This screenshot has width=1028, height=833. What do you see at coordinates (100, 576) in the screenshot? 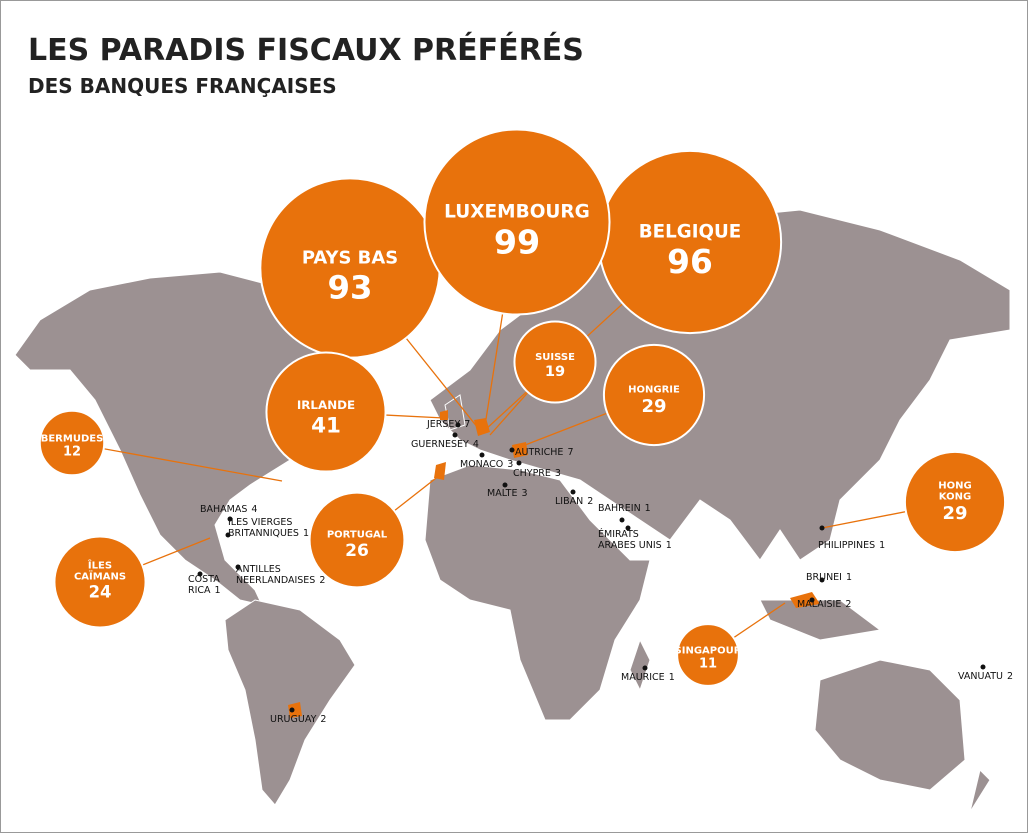
I see `bubble-label: CAÏMANS` at bounding box center [100, 576].